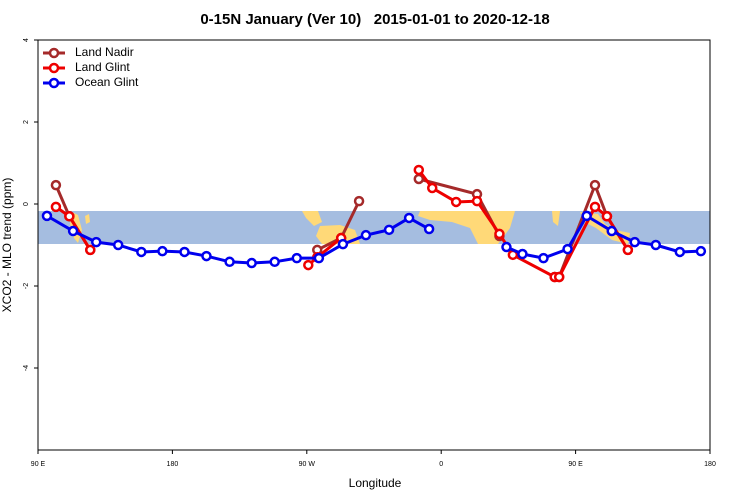  What do you see at coordinates (307, 464) in the screenshot?
I see `x-tick-label: 90 W` at bounding box center [307, 464].